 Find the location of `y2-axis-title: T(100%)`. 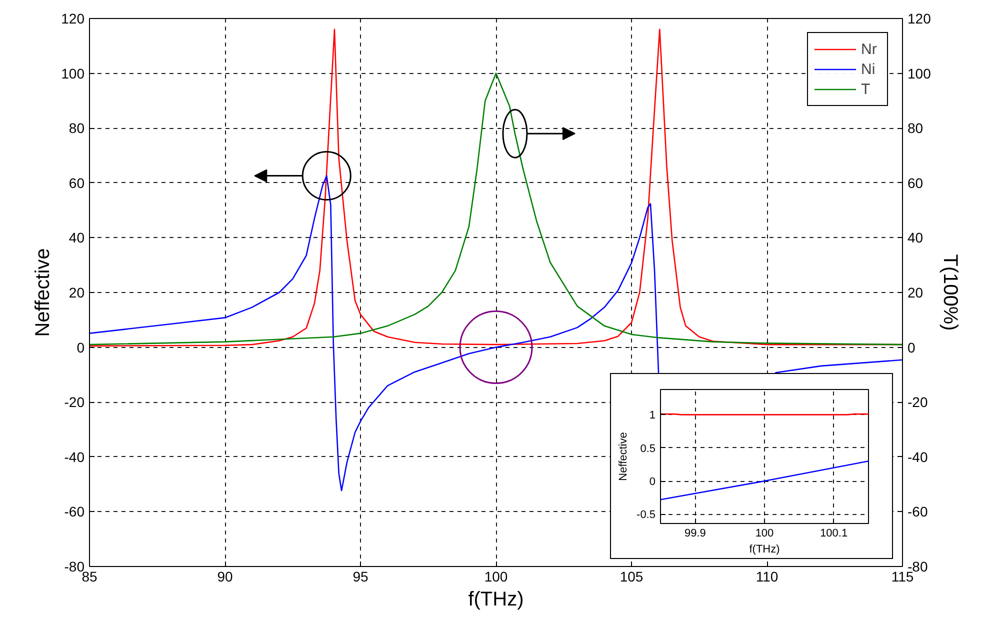

y2-axis-title: T(100%) is located at coordinates (949, 292).